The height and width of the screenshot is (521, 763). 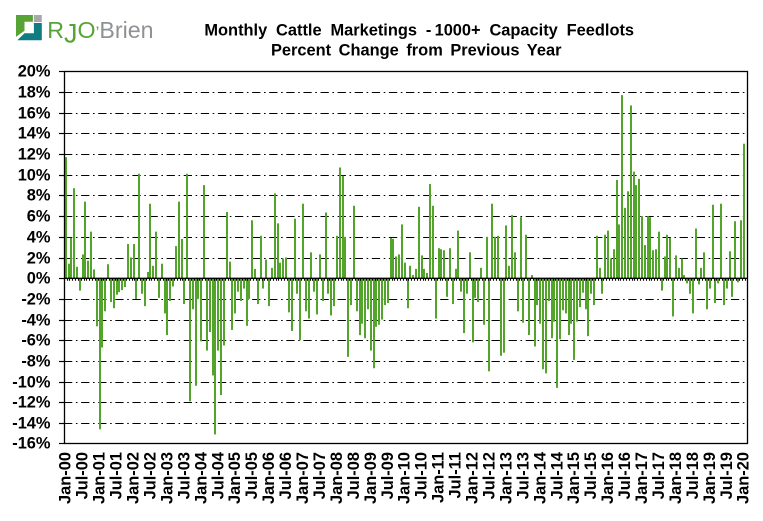 I want to click on svg-text: Jan-02, so click(x=134, y=478).